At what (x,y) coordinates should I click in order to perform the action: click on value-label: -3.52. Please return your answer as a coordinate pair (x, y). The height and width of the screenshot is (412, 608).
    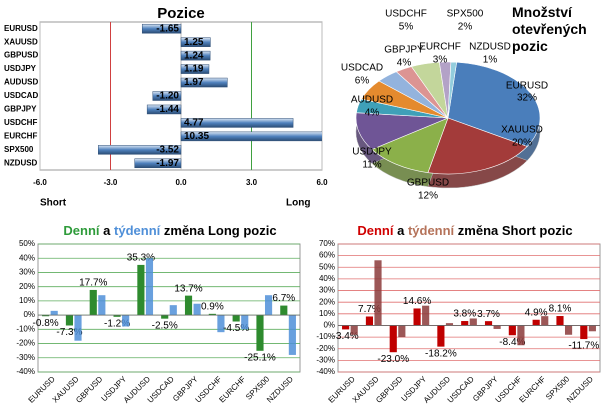
    Looking at the image, I should click on (167, 149).